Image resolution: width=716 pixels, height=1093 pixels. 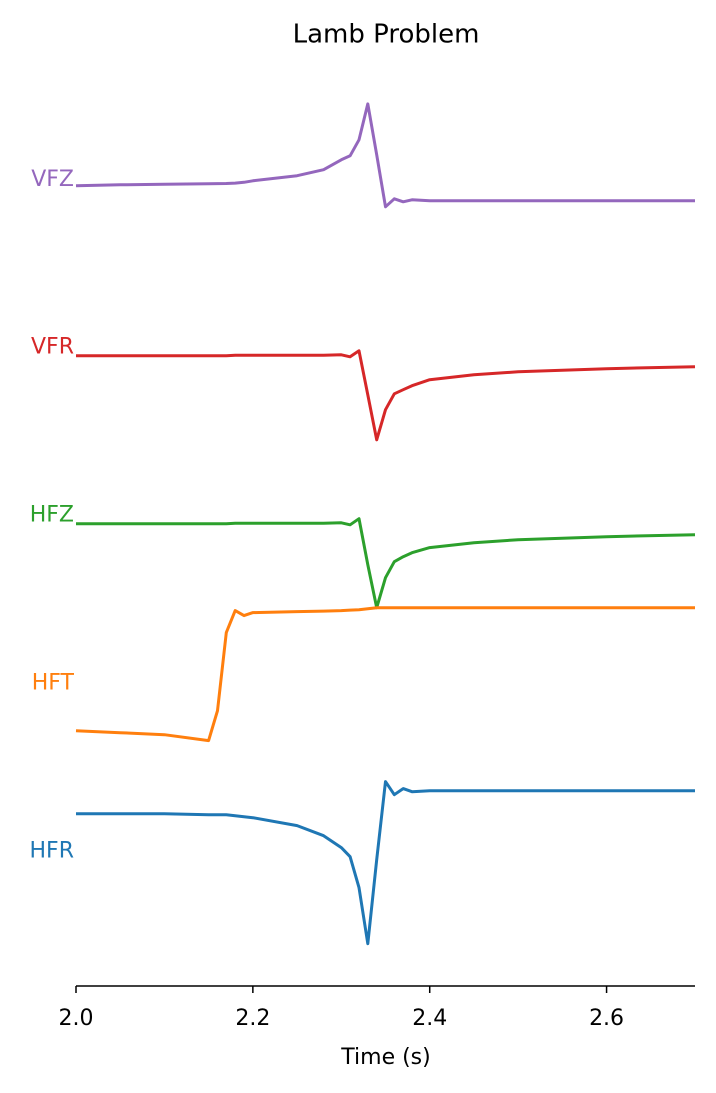 I want to click on x-tick-label: 2.6, so click(x=606, y=1018).